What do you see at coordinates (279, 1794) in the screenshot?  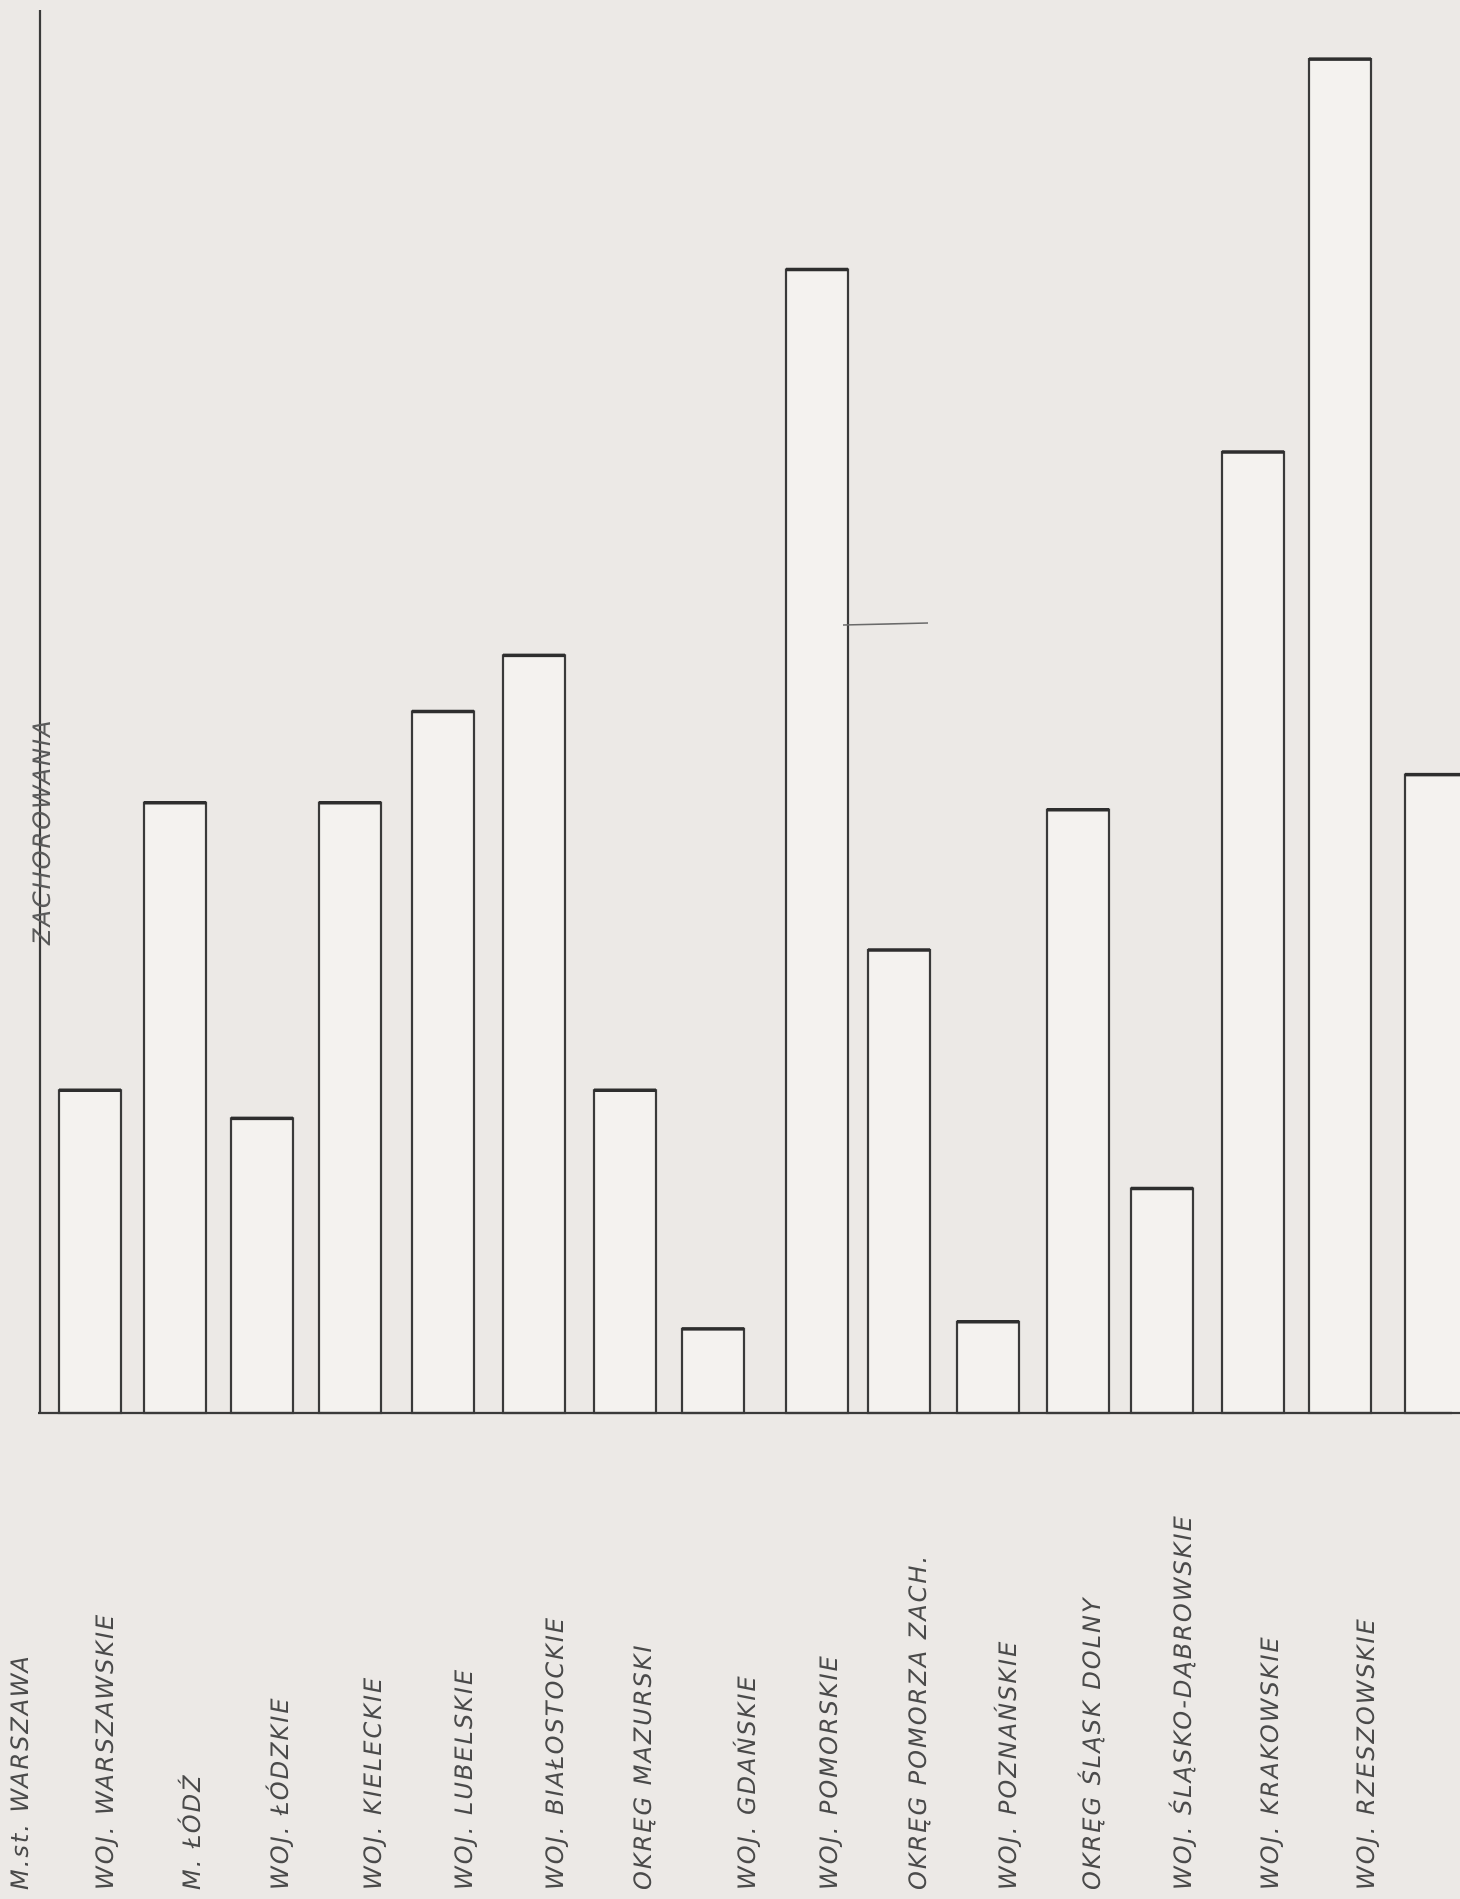 I see `category-label: WOJ. ŁÓDZKIE` at bounding box center [279, 1794].